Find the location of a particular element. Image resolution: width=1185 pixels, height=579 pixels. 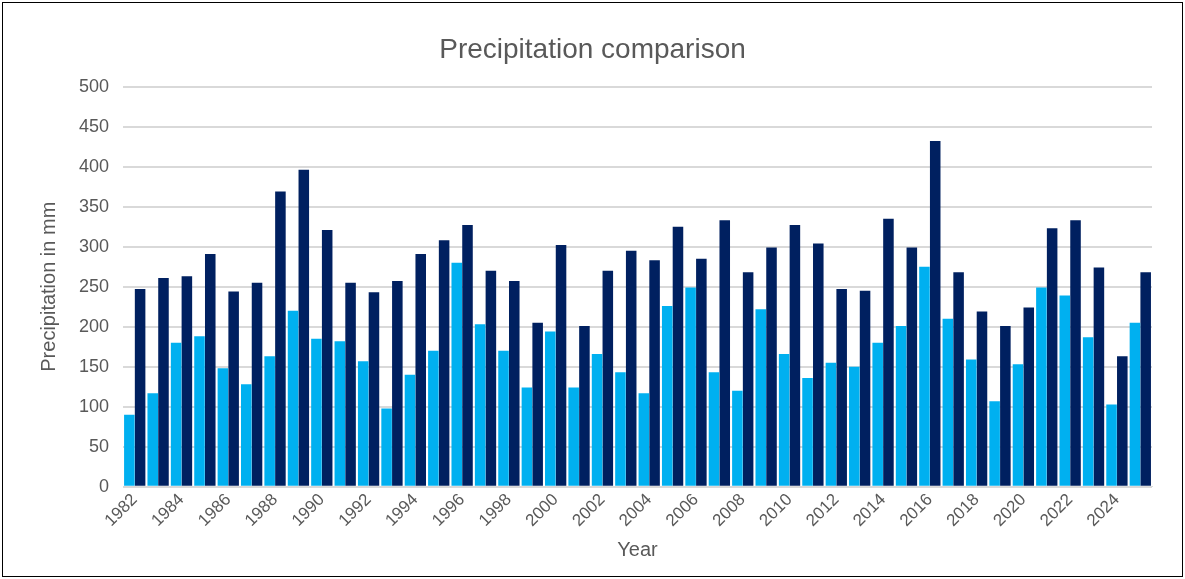

y-tick-label: 400 is located at coordinates (94, 165).